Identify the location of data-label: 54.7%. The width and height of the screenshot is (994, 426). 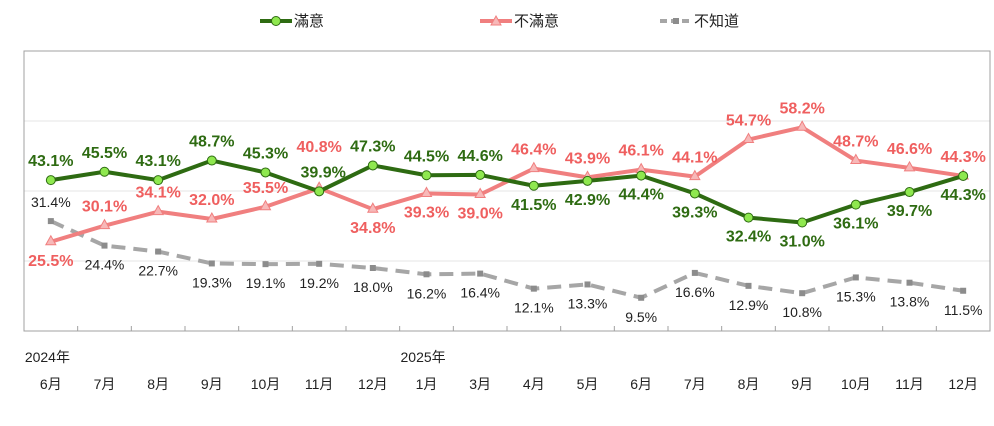
(748, 121).